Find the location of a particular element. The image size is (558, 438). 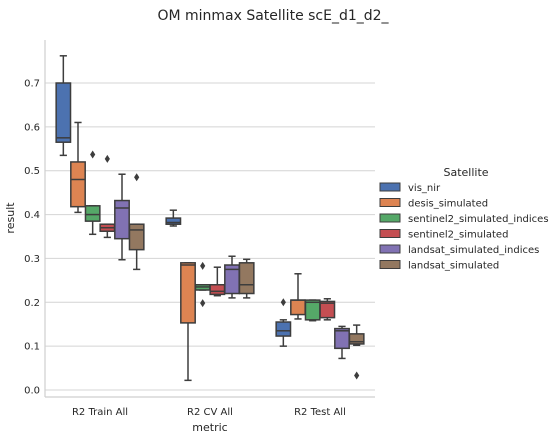

legend-label: landsat_simulated_indices is located at coordinates (473, 250).